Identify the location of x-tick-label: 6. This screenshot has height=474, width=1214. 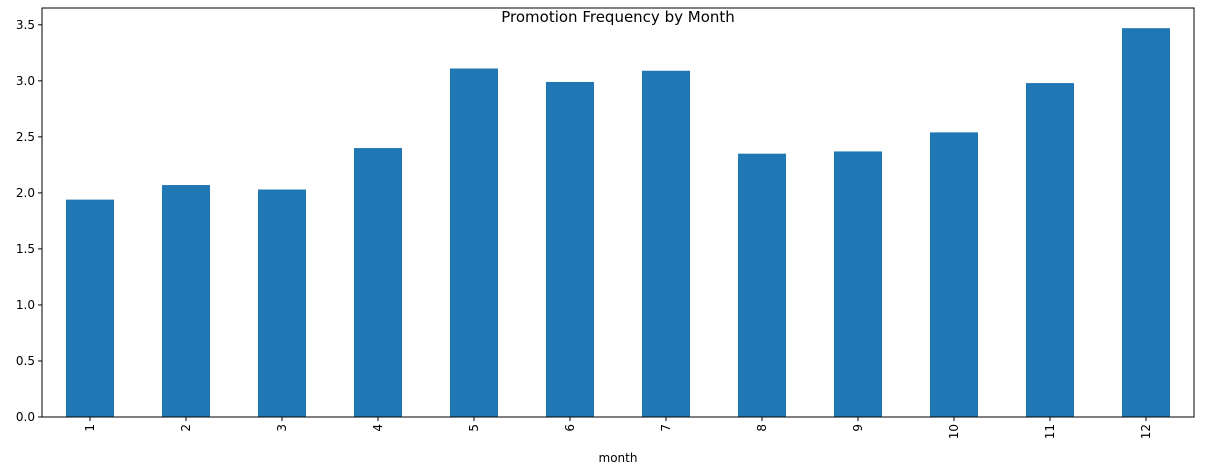
(570, 428).